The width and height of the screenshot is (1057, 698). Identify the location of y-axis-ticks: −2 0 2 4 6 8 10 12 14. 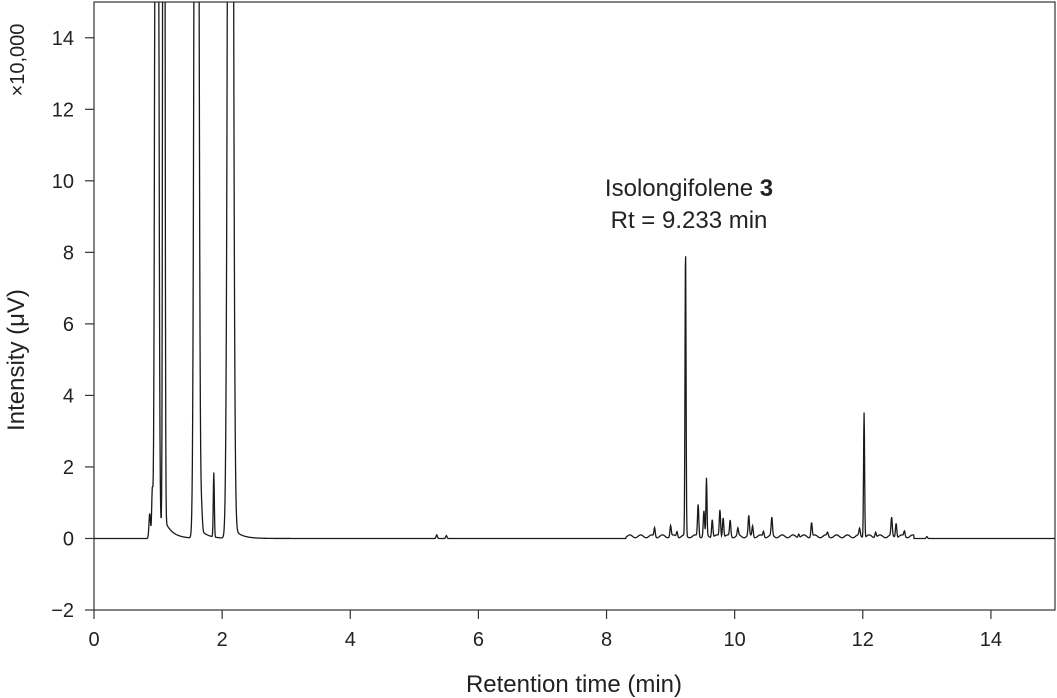
(72, 325).